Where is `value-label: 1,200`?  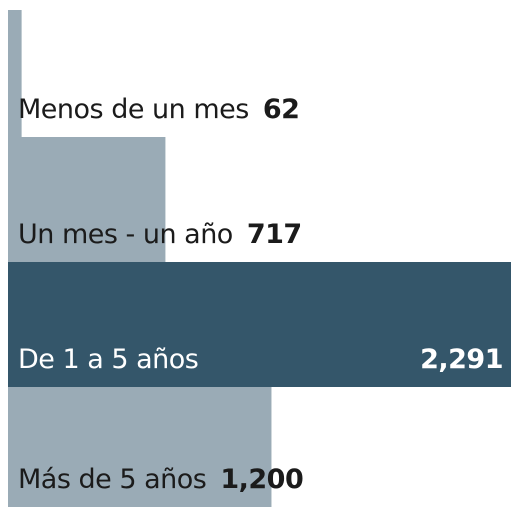 value-label: 1,200 is located at coordinates (261, 479).